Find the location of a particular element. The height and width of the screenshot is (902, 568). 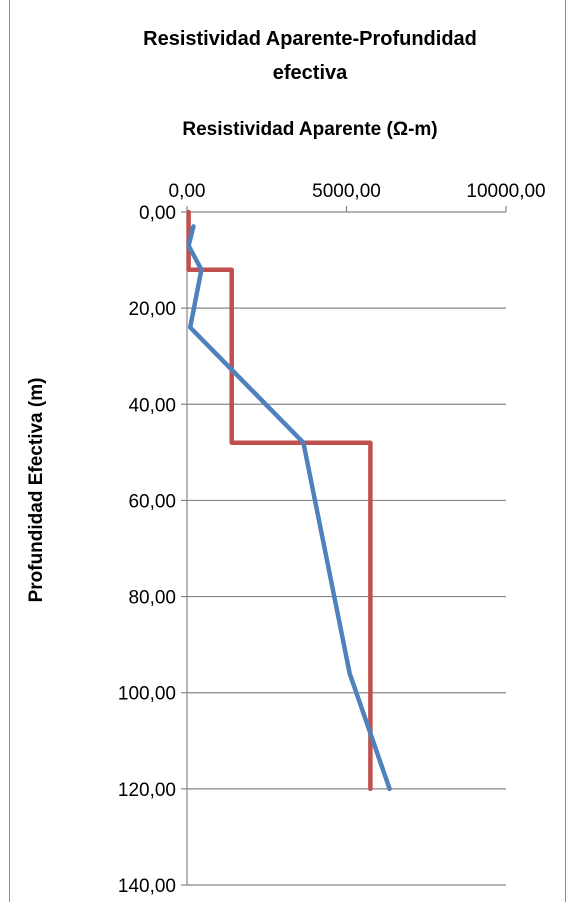

y-tick-label-0: 0,00 is located at coordinates (157, 213).